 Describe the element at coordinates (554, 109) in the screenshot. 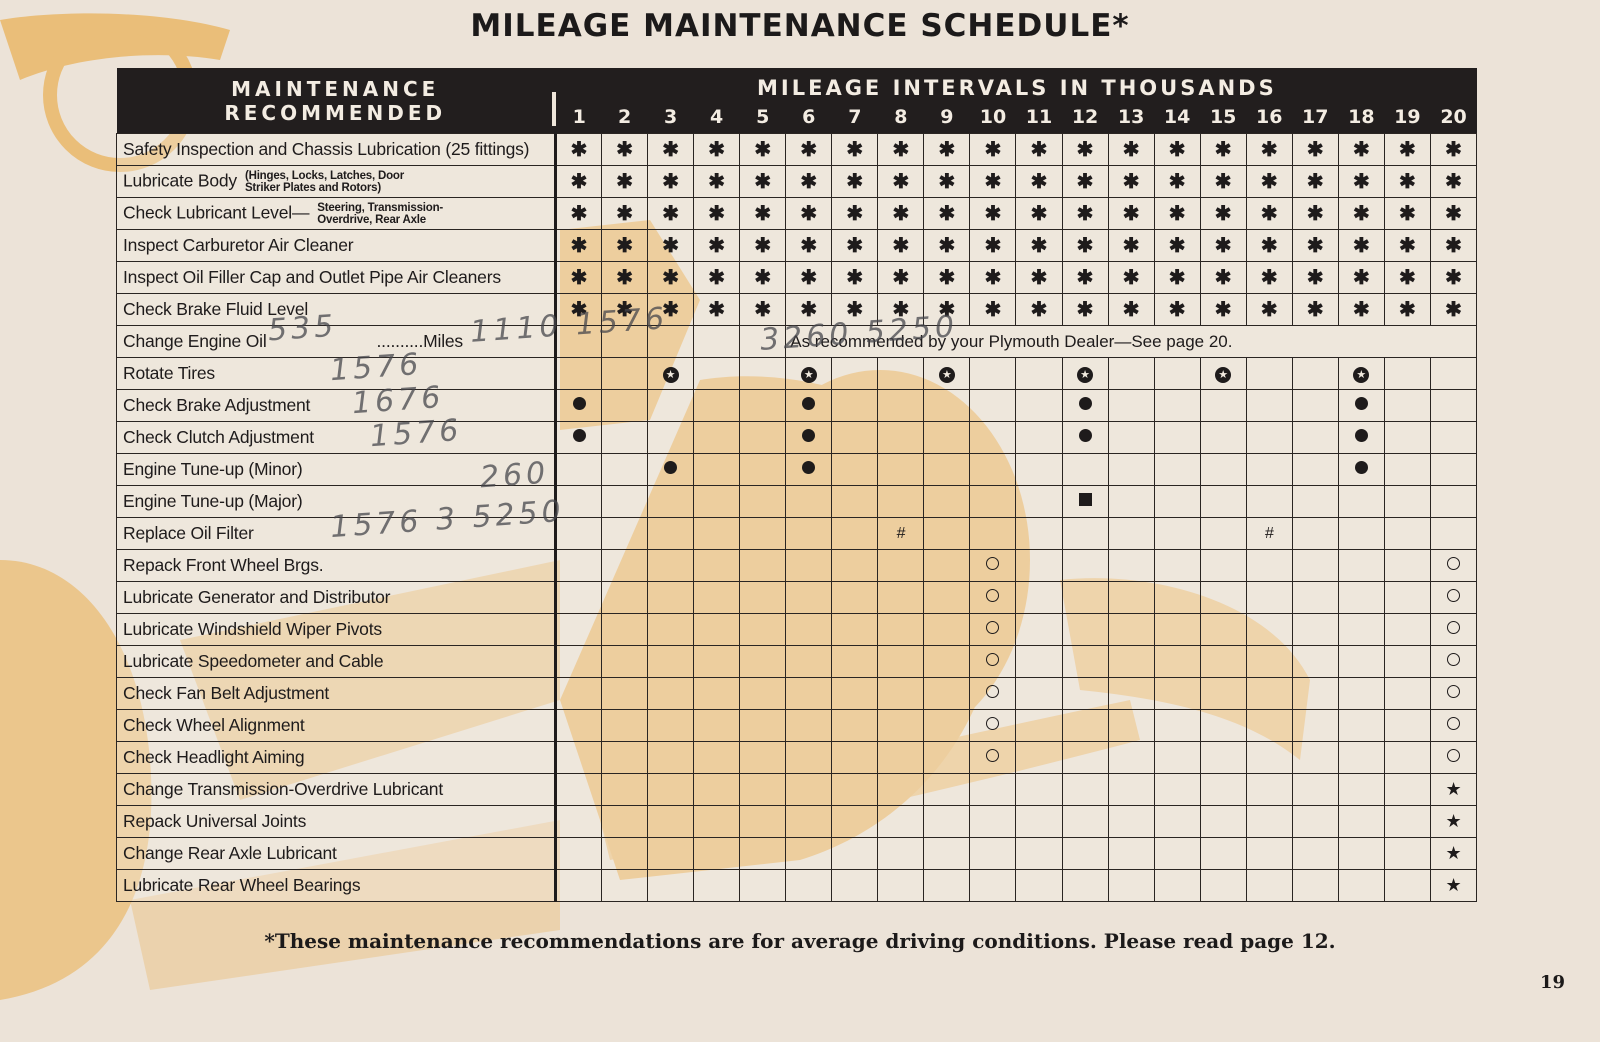

I see `header-divider` at that location.